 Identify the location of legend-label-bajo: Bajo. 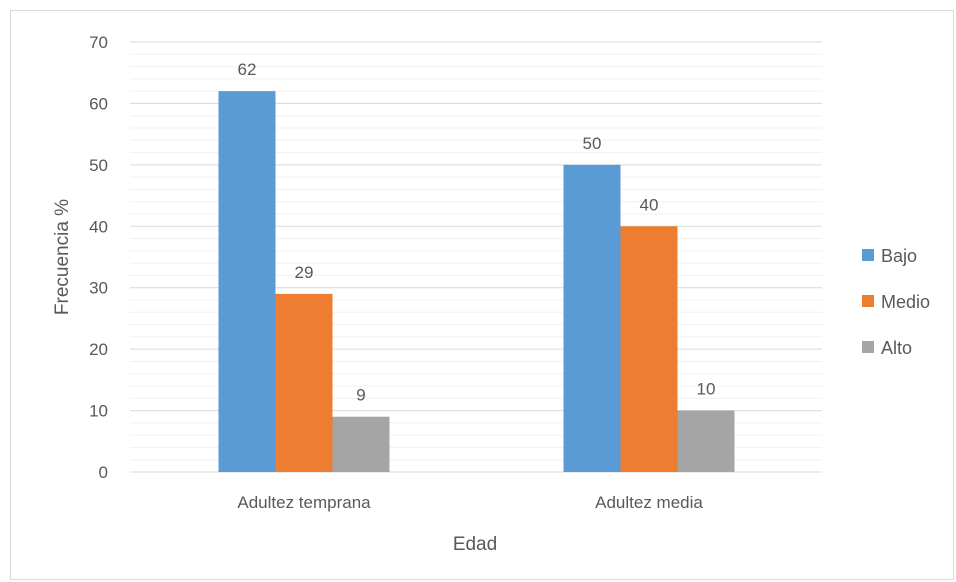
(899, 256).